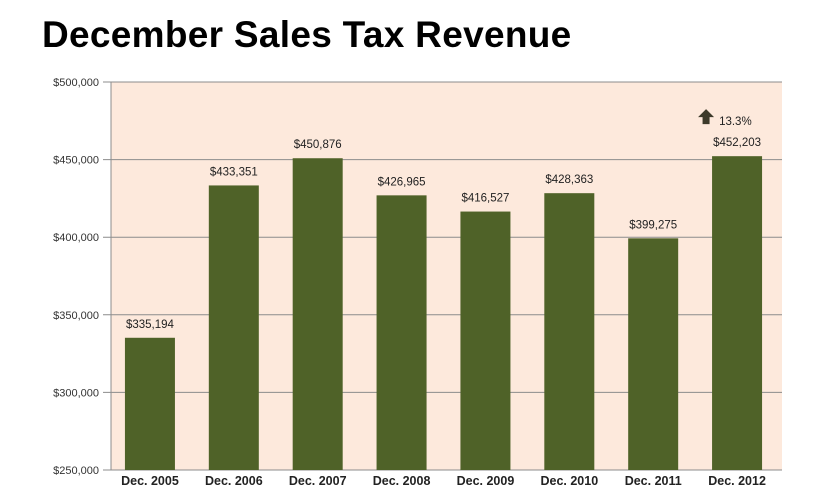 The width and height of the screenshot is (818, 500). What do you see at coordinates (737, 143) in the screenshot?
I see `data-label: $452,203` at bounding box center [737, 143].